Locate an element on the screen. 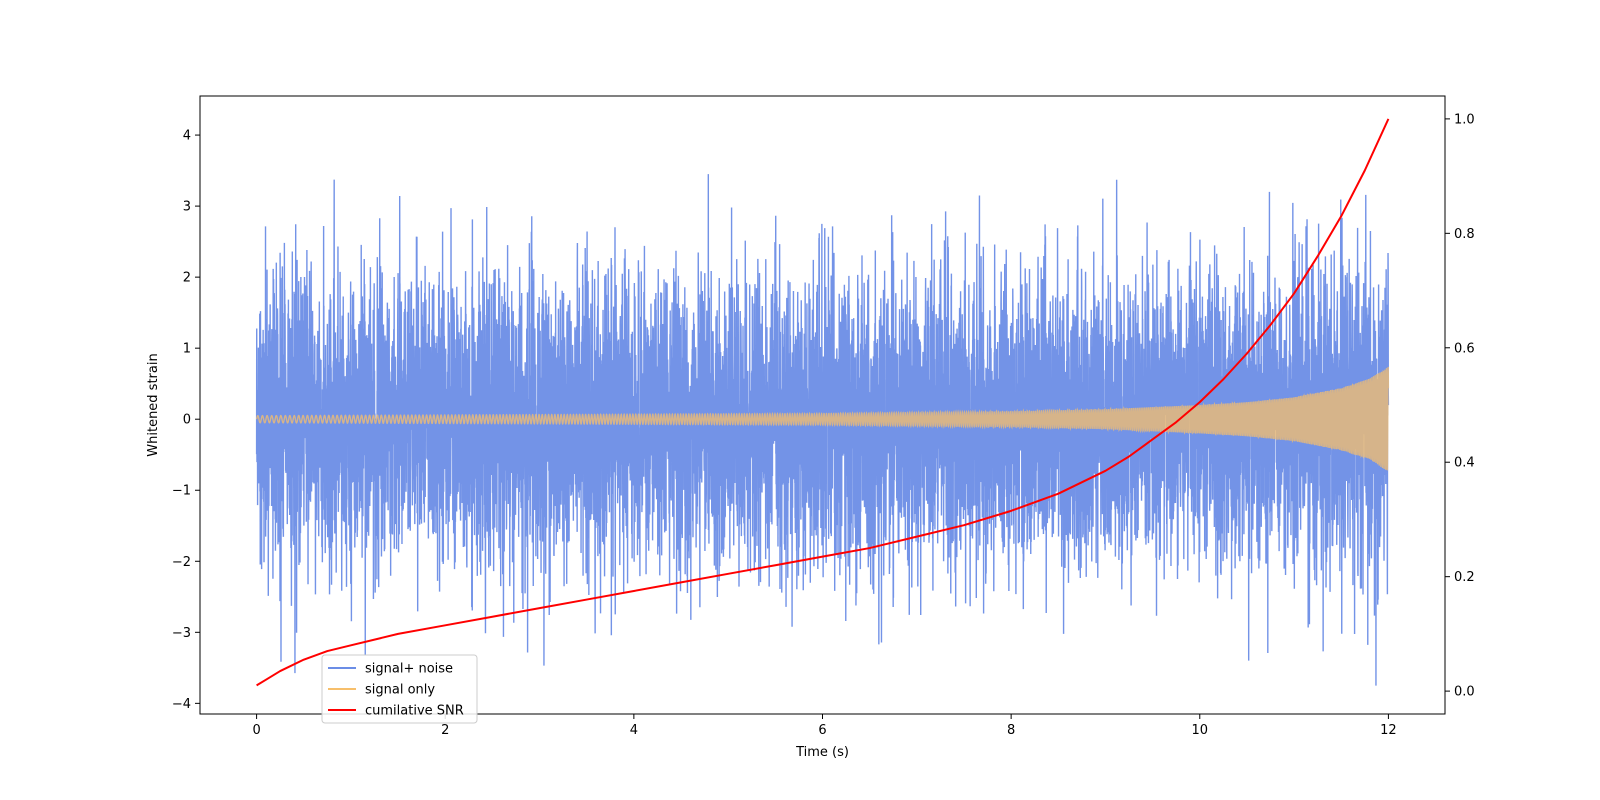 Image resolution: width=1600 pixels, height=800 pixels. y-tick-label: 0 is located at coordinates (187, 420).